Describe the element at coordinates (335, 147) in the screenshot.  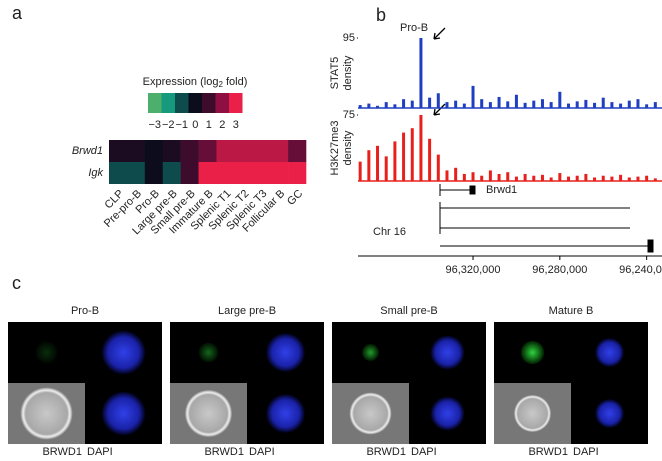
I see `y-axis-label: H3K27me3` at that location.